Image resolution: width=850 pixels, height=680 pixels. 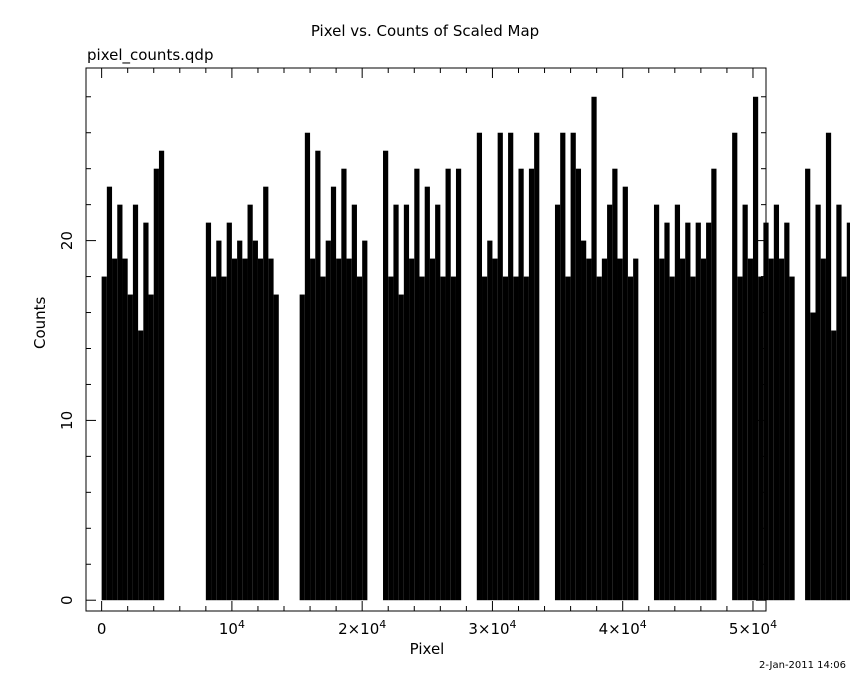 I want to click on x-axis-label: Pixel, so click(x=427, y=649).